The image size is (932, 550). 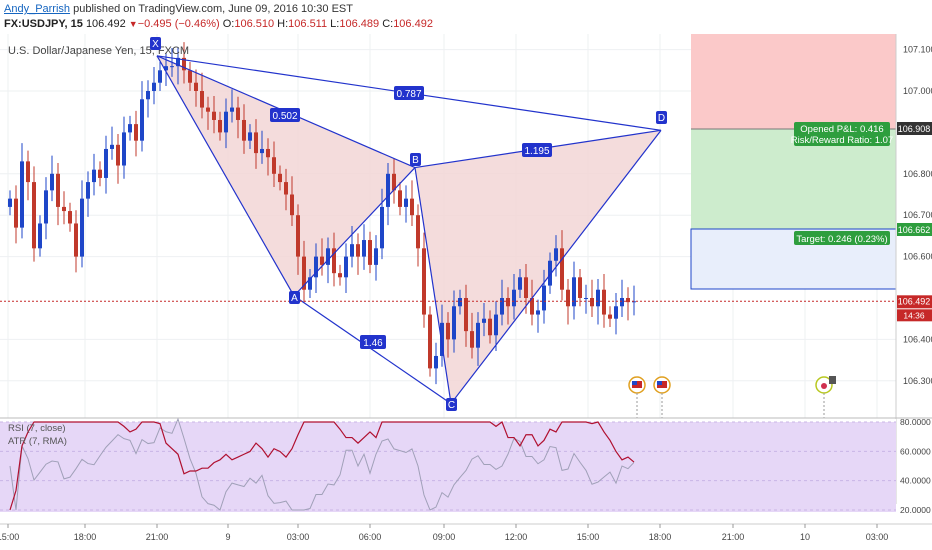 I want to click on point-b-label: B, so click(x=415, y=160).